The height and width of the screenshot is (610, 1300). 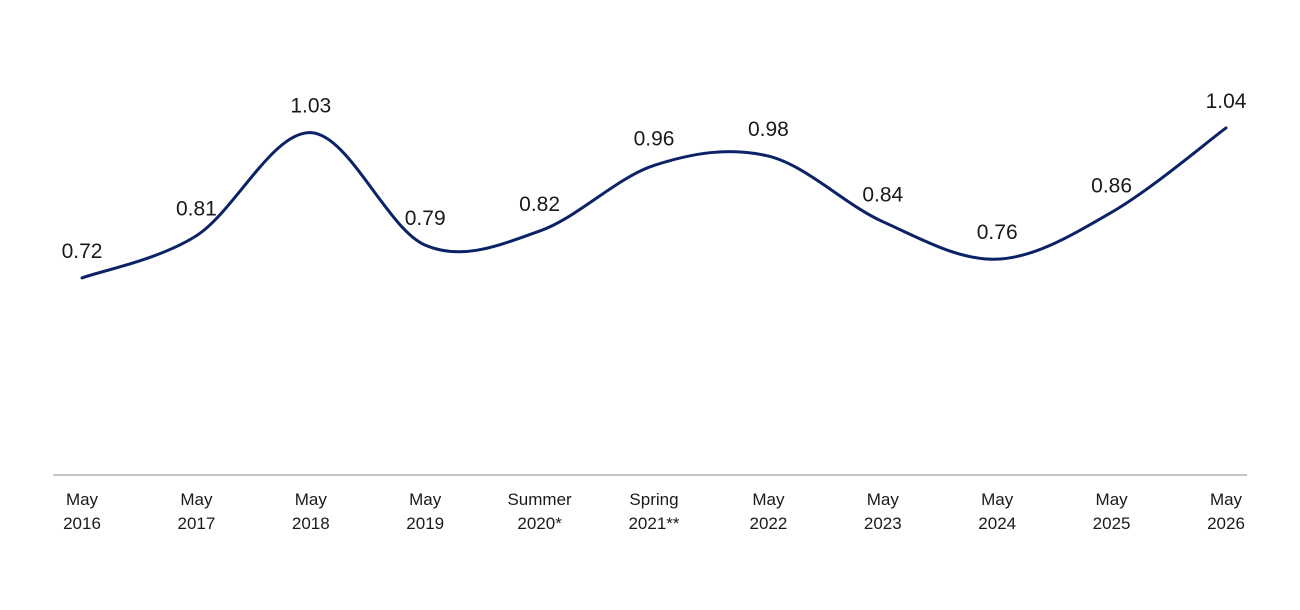 What do you see at coordinates (768, 523) in the screenshot?
I see `x-tick-label: 2022` at bounding box center [768, 523].